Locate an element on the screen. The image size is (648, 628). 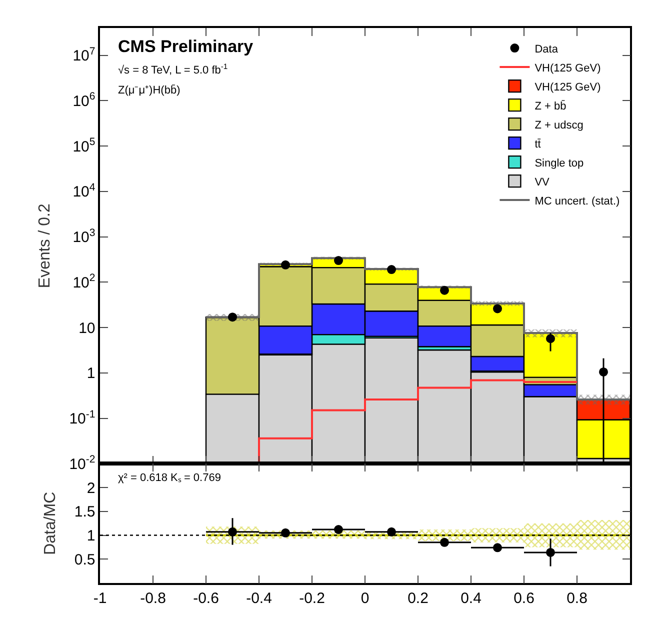
y-tick-label: 1.5 is located at coordinates (85, 512).